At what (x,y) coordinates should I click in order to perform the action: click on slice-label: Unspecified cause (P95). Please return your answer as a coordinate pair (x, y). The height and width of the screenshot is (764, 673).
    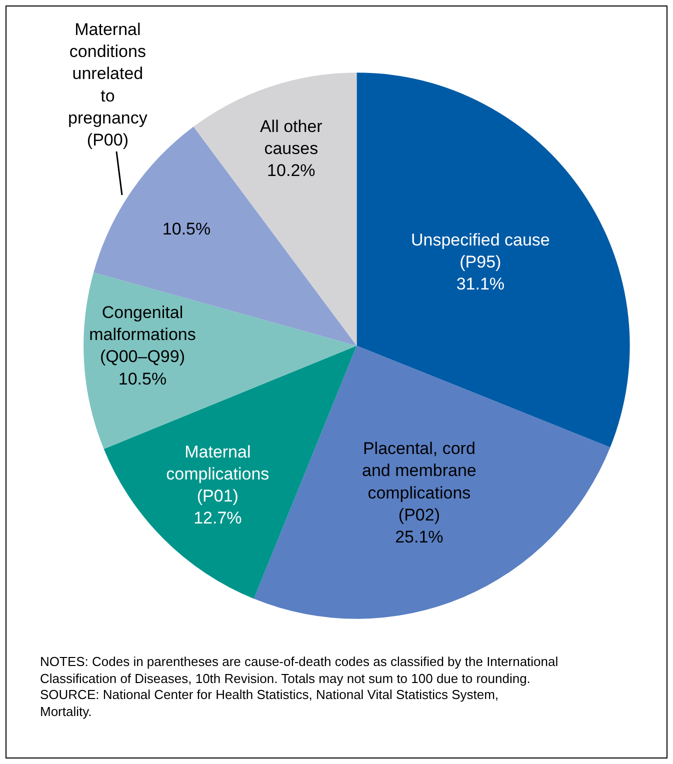
    Looking at the image, I should click on (480, 251).